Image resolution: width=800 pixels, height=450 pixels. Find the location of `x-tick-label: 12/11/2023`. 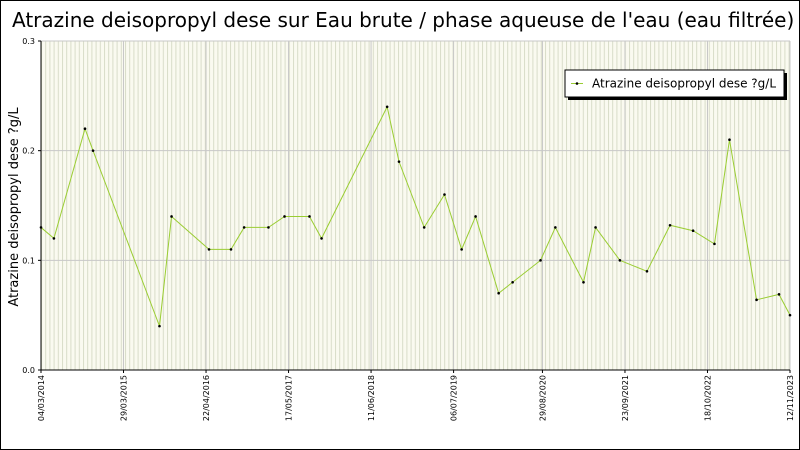

x-tick-label: 12/11/2023 is located at coordinates (790, 398).